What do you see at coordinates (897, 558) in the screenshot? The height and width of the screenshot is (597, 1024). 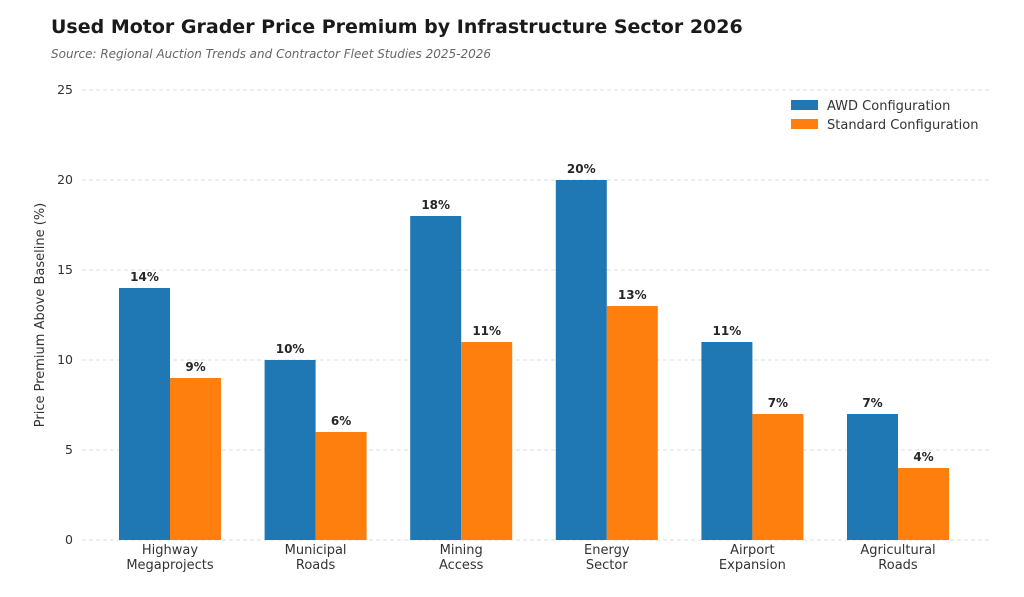 I see `x-tick-label: Agricultural Roads` at bounding box center [897, 558].